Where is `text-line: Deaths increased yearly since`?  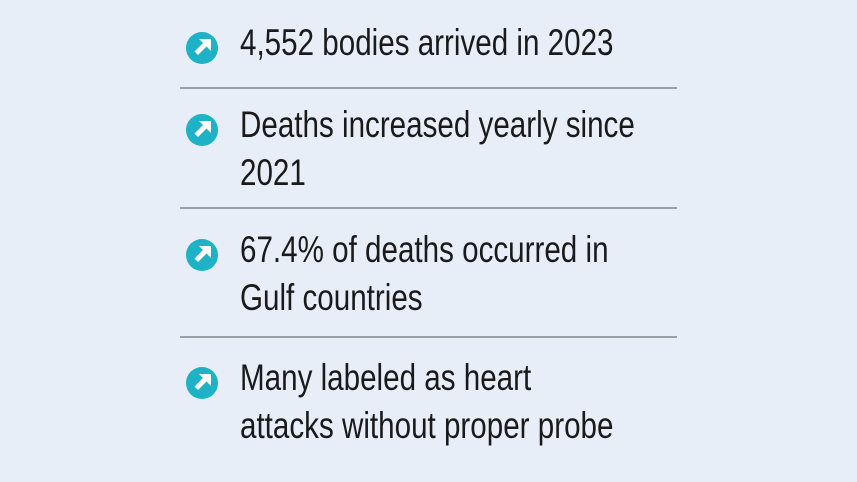 text-line: Deaths increased yearly since is located at coordinates (437, 125).